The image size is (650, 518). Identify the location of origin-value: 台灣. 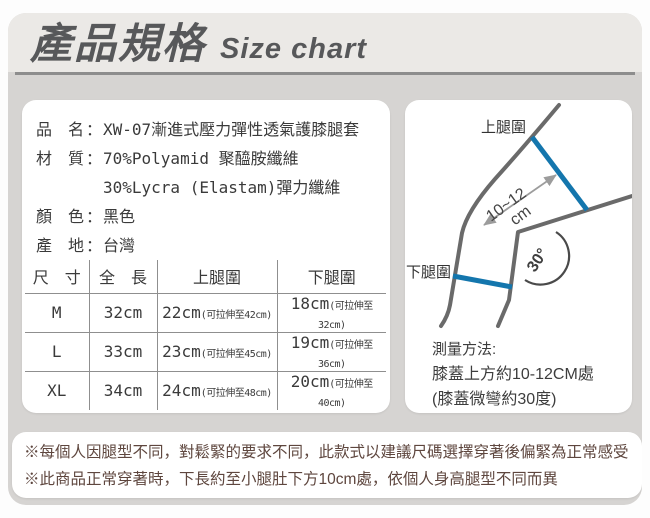
(119, 245).